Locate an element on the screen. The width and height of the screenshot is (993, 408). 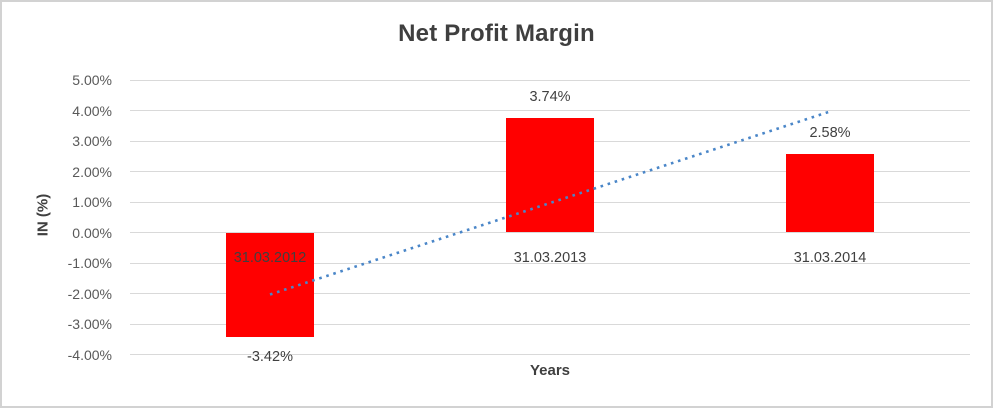
chart-title: Net Profit Margin is located at coordinates (496, 33).